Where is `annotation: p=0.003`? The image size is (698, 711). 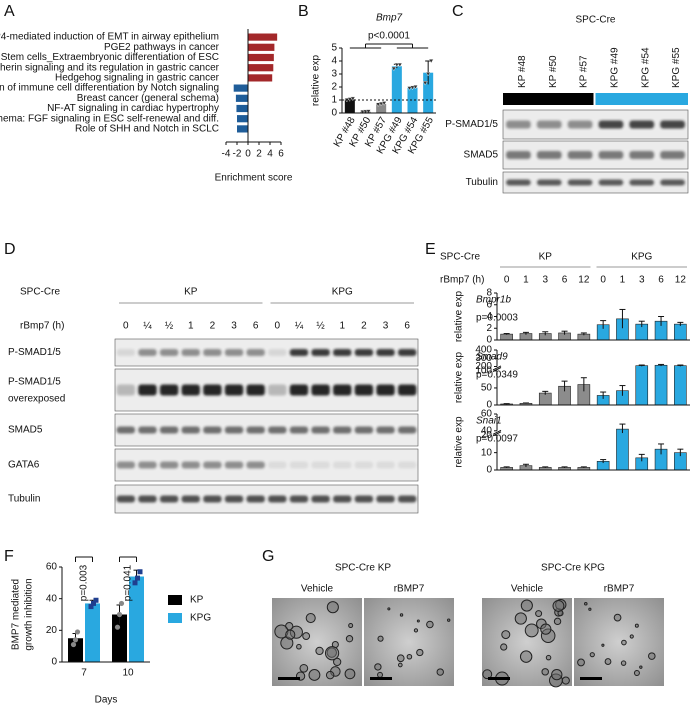 annotation: p=0.003 is located at coordinates (84, 582).